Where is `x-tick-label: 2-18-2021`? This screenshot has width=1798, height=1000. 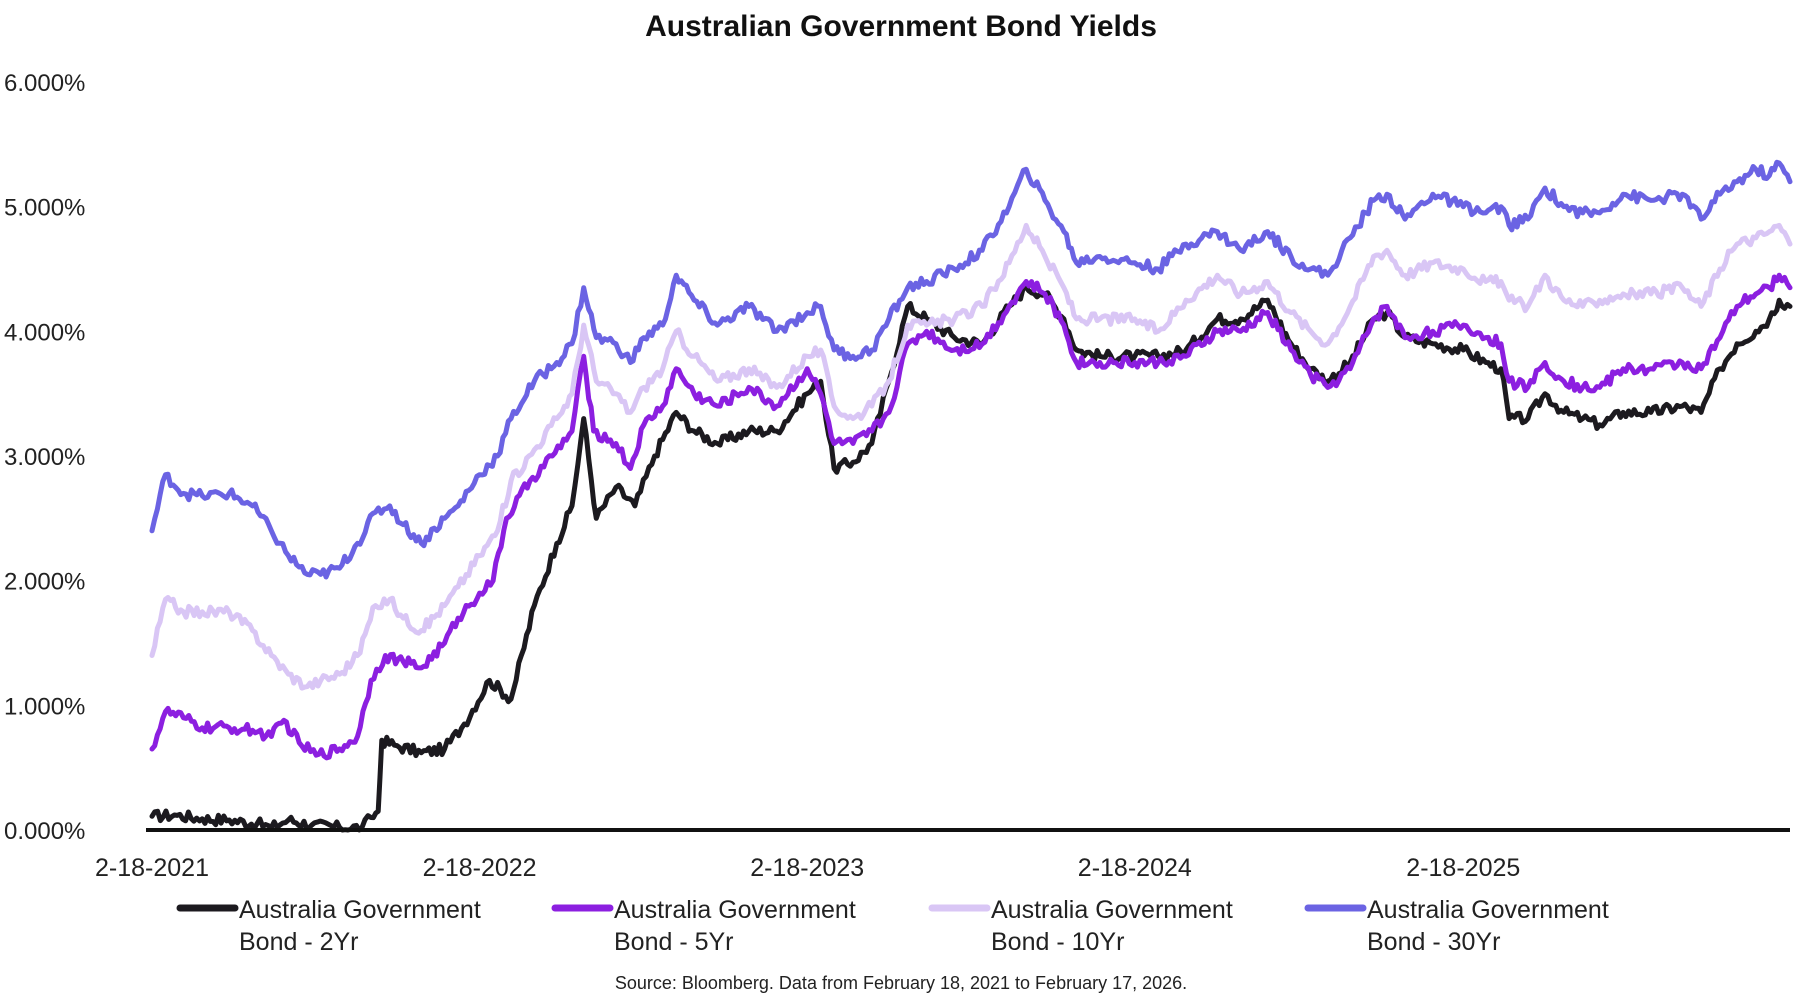 x-tick-label: 2-18-2021 is located at coordinates (152, 868).